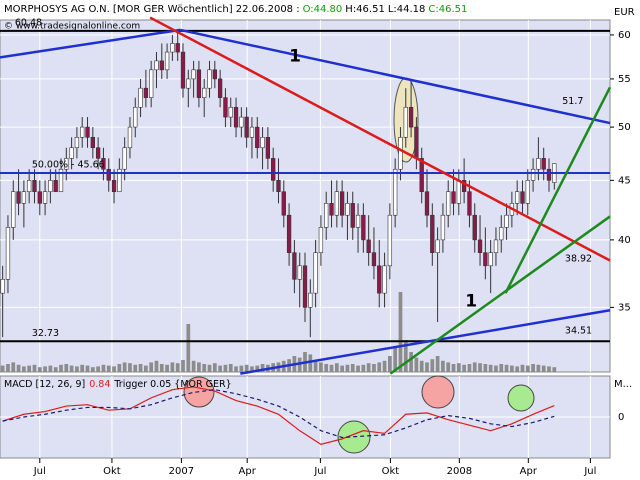 The height and width of the screenshot is (480, 640). I want to click on header-close: C:46.51, so click(447, 9).